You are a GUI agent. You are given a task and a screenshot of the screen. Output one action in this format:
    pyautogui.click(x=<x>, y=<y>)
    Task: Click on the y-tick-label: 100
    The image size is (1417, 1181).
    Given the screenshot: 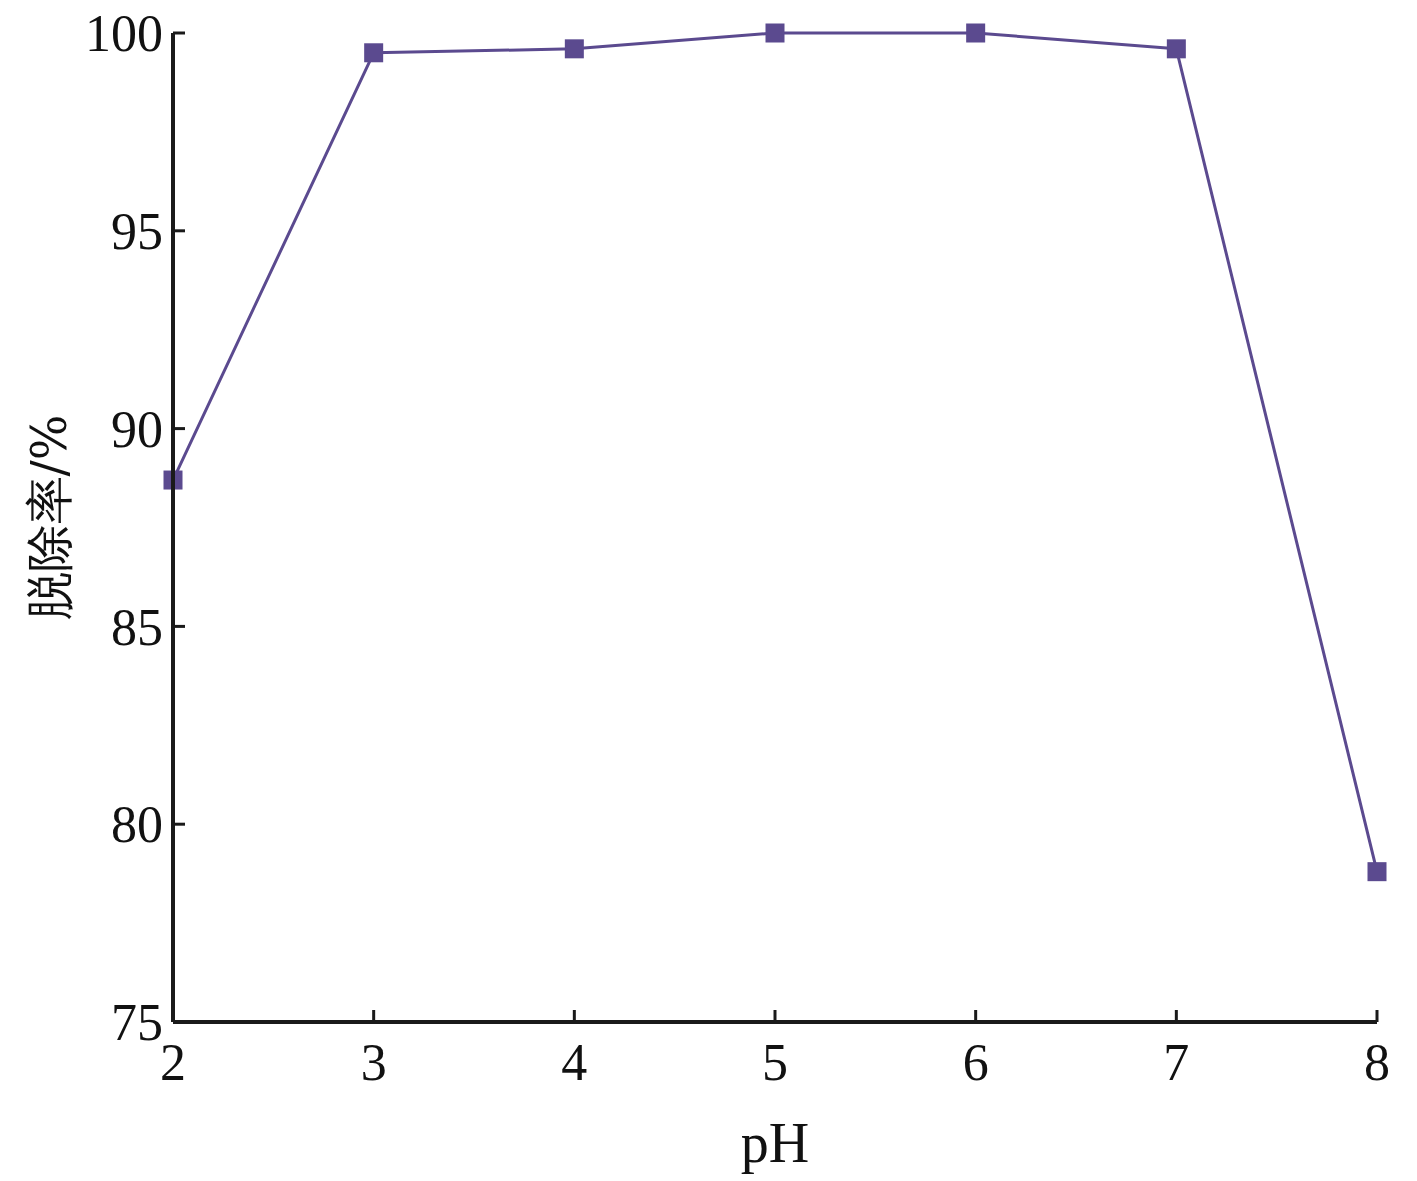 What is the action you would take?
    pyautogui.click(x=124, y=34)
    